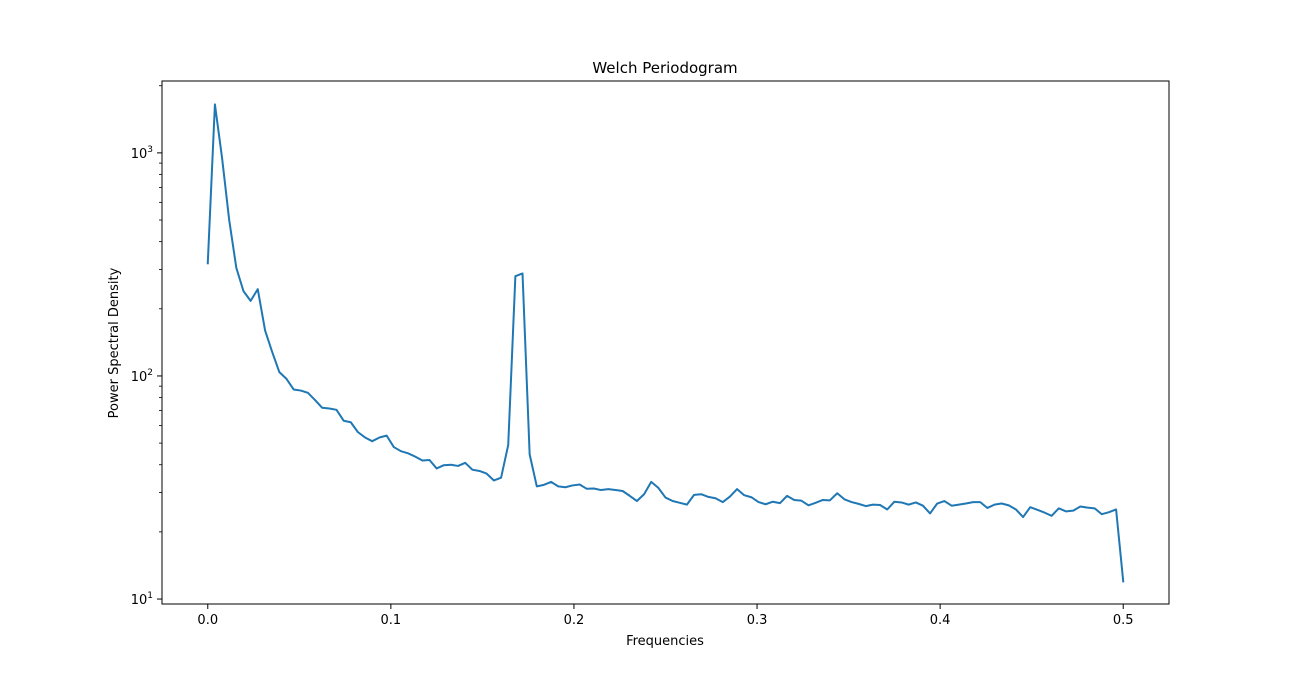  Describe the element at coordinates (391, 620) in the screenshot. I see `x-tick-label: 0.1` at that location.